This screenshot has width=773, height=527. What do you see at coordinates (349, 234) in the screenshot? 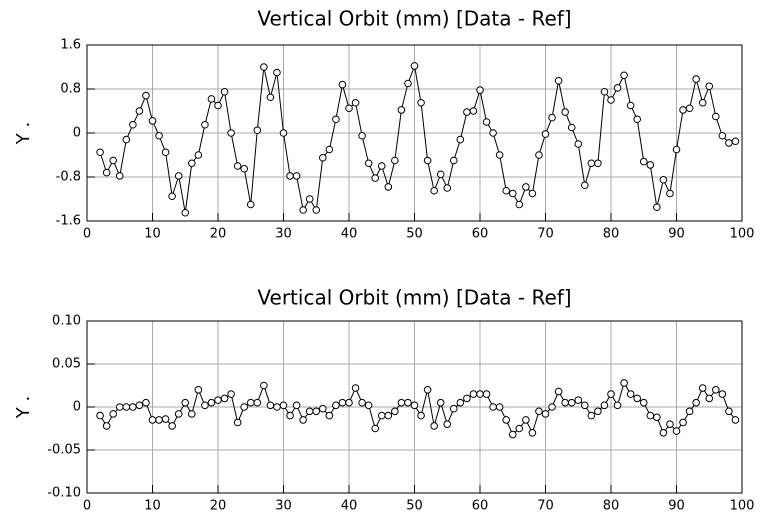
I see `x-tick-label: 40` at bounding box center [349, 234].